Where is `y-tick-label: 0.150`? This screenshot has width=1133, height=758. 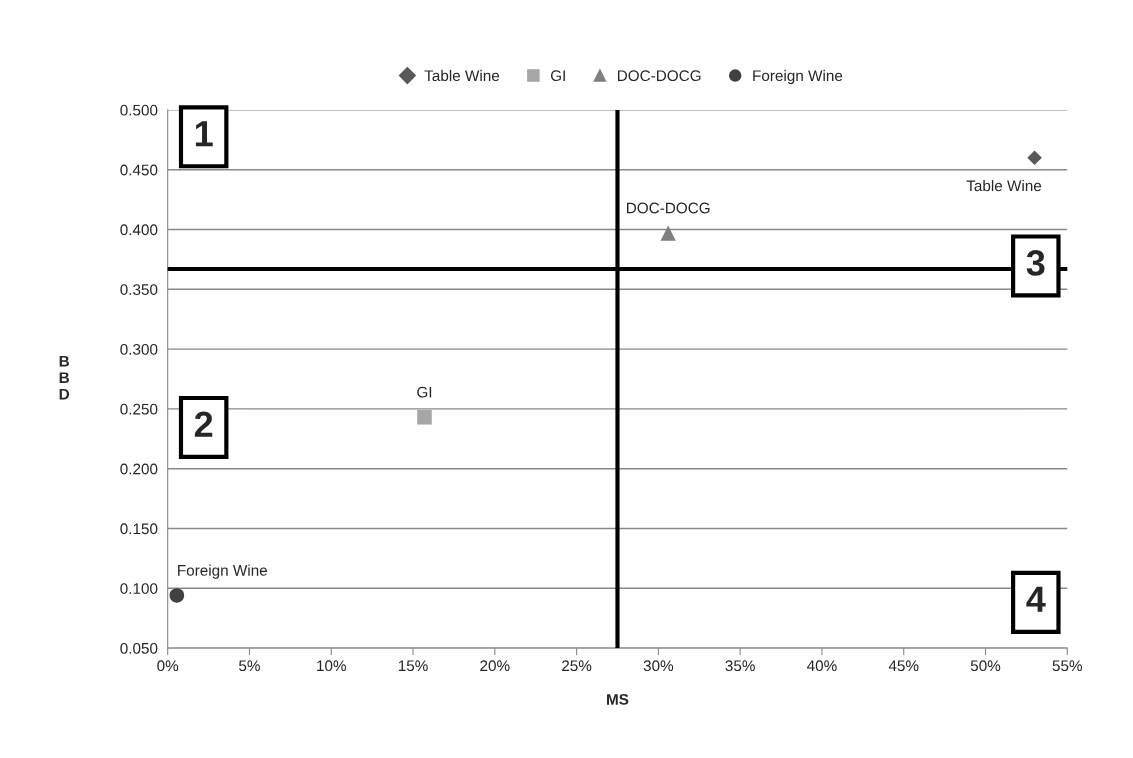
y-tick-label: 0.150 is located at coordinates (139, 529).